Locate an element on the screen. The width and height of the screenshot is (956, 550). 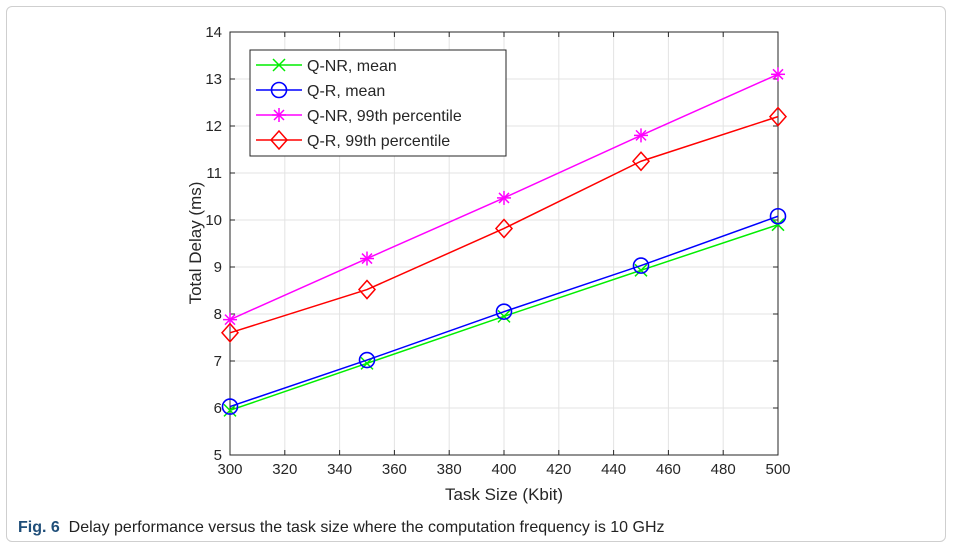
x-axis-label: Task Size (Kbit) is located at coordinates (504, 494).